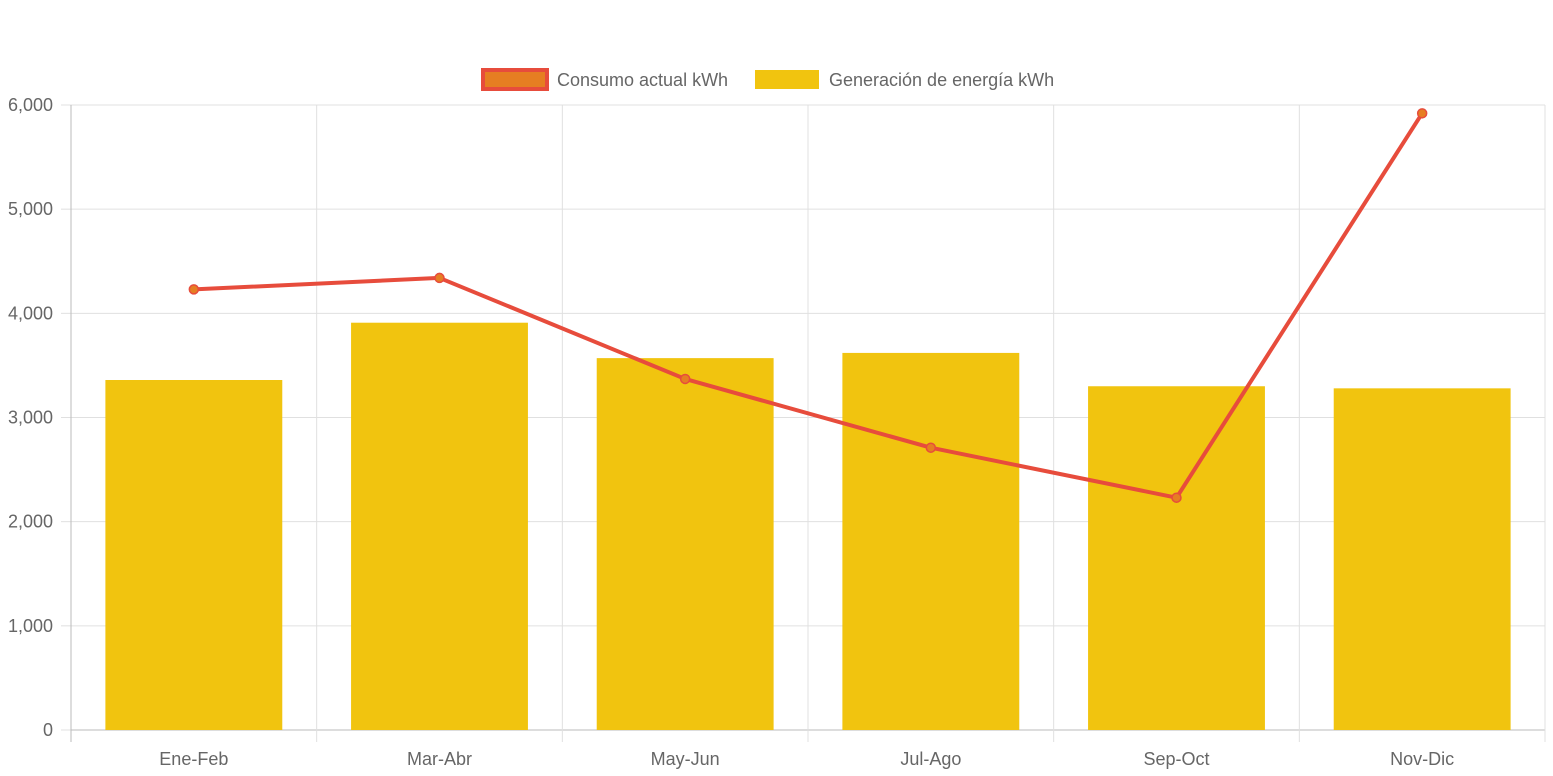 The height and width of the screenshot is (776, 1553). I want to click on x-tick-label: Nov-Dic, so click(1422, 759).